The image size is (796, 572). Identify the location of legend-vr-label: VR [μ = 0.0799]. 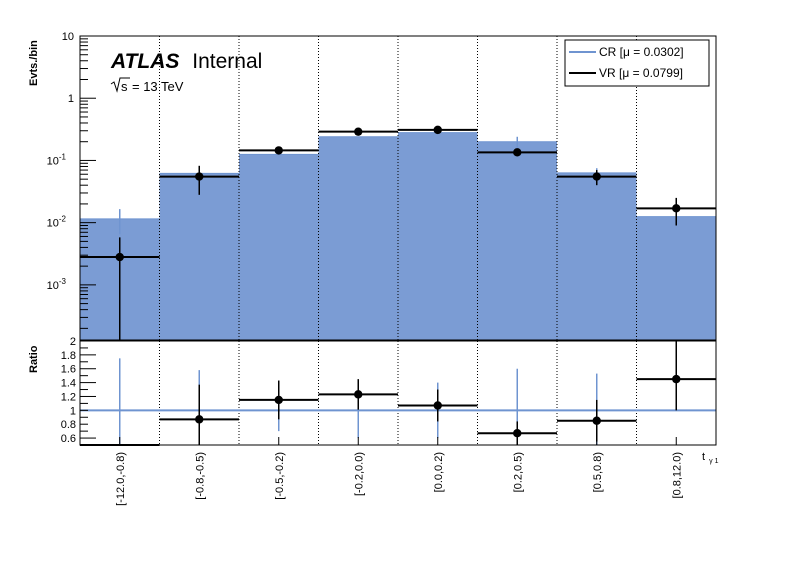
(641, 73).